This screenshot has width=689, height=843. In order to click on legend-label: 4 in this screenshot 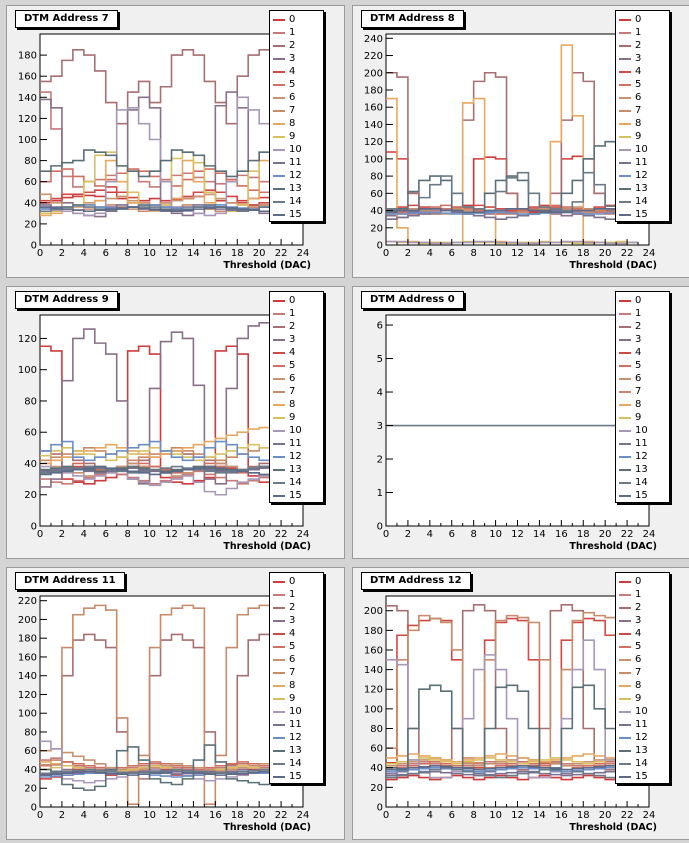, I will do `click(292, 352)`.